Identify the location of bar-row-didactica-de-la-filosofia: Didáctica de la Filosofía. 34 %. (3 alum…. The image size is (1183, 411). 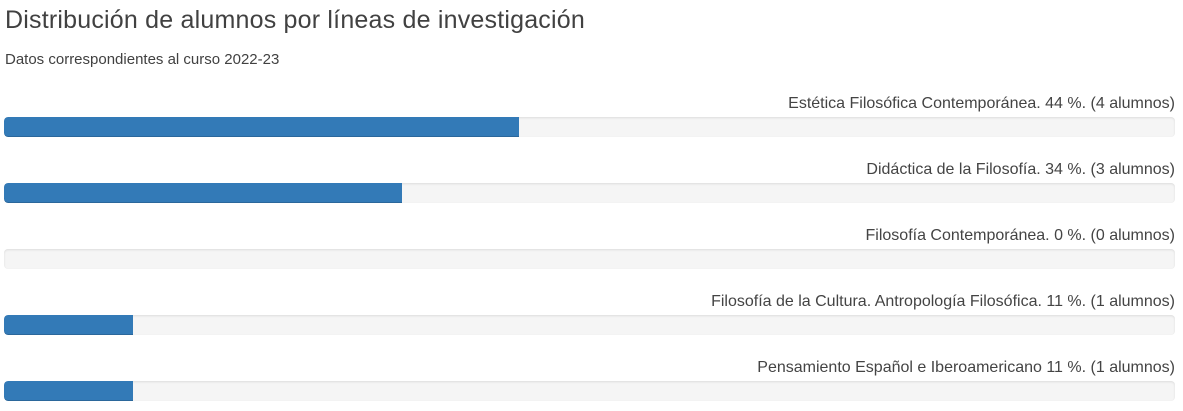
(589, 182).